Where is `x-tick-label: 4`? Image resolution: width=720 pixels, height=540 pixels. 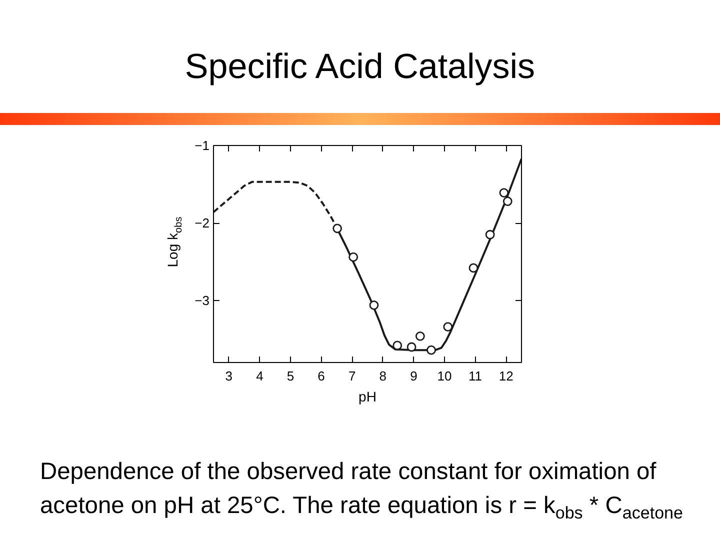 x-tick-label: 4 is located at coordinates (260, 376).